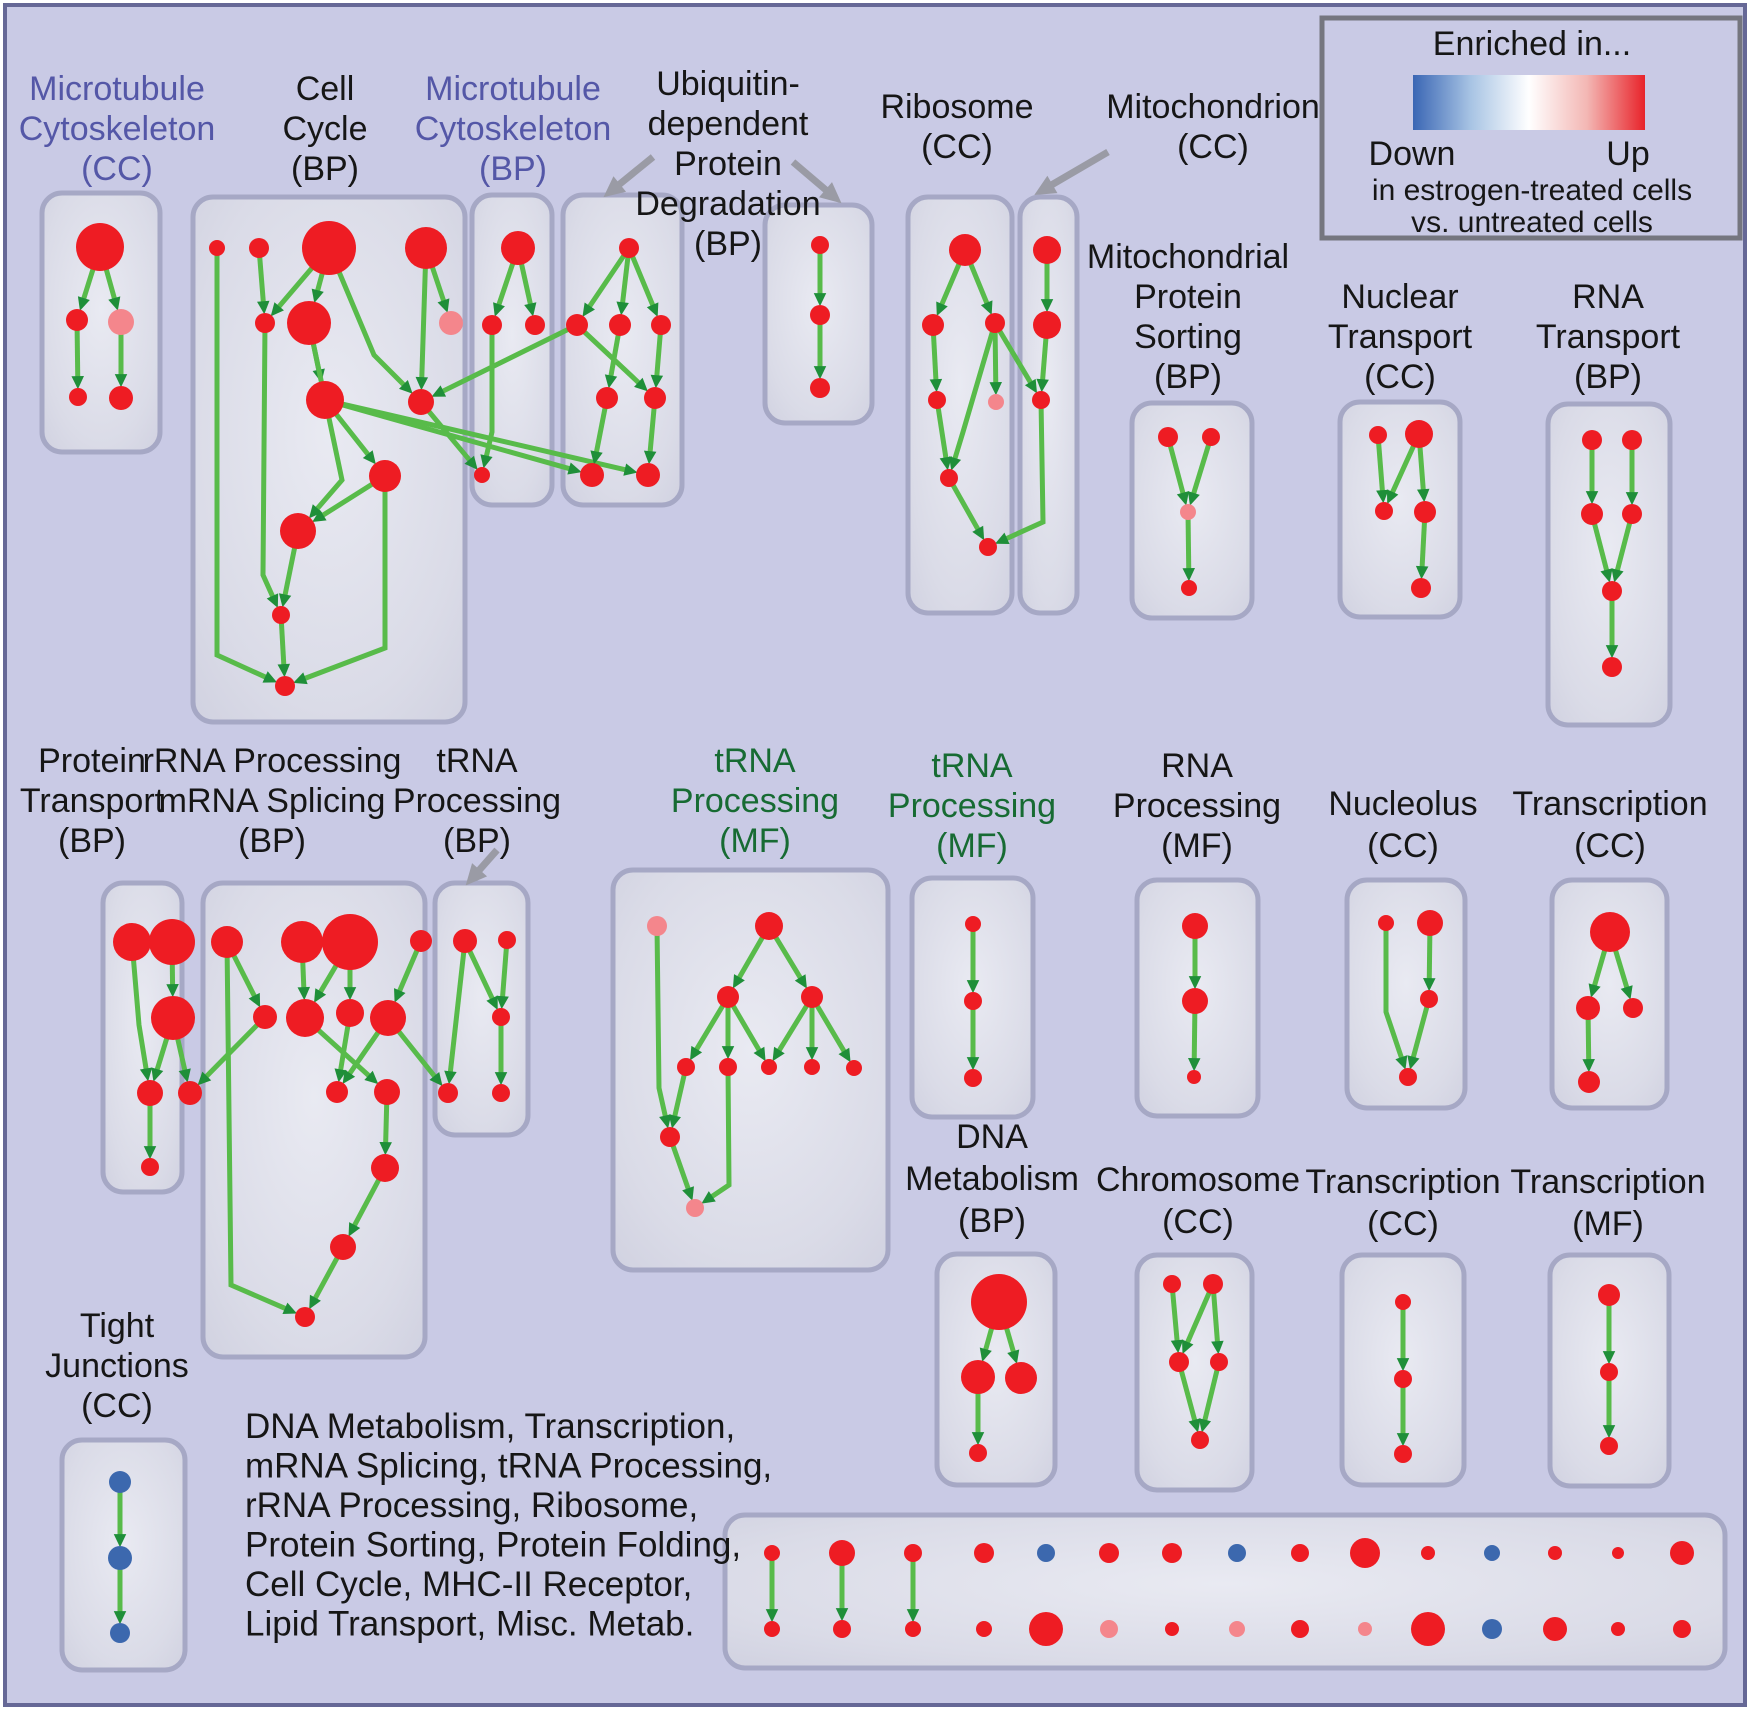  Describe the element at coordinates (1300, 1629) in the screenshot. I see `go-term-node-z9b-up` at that location.